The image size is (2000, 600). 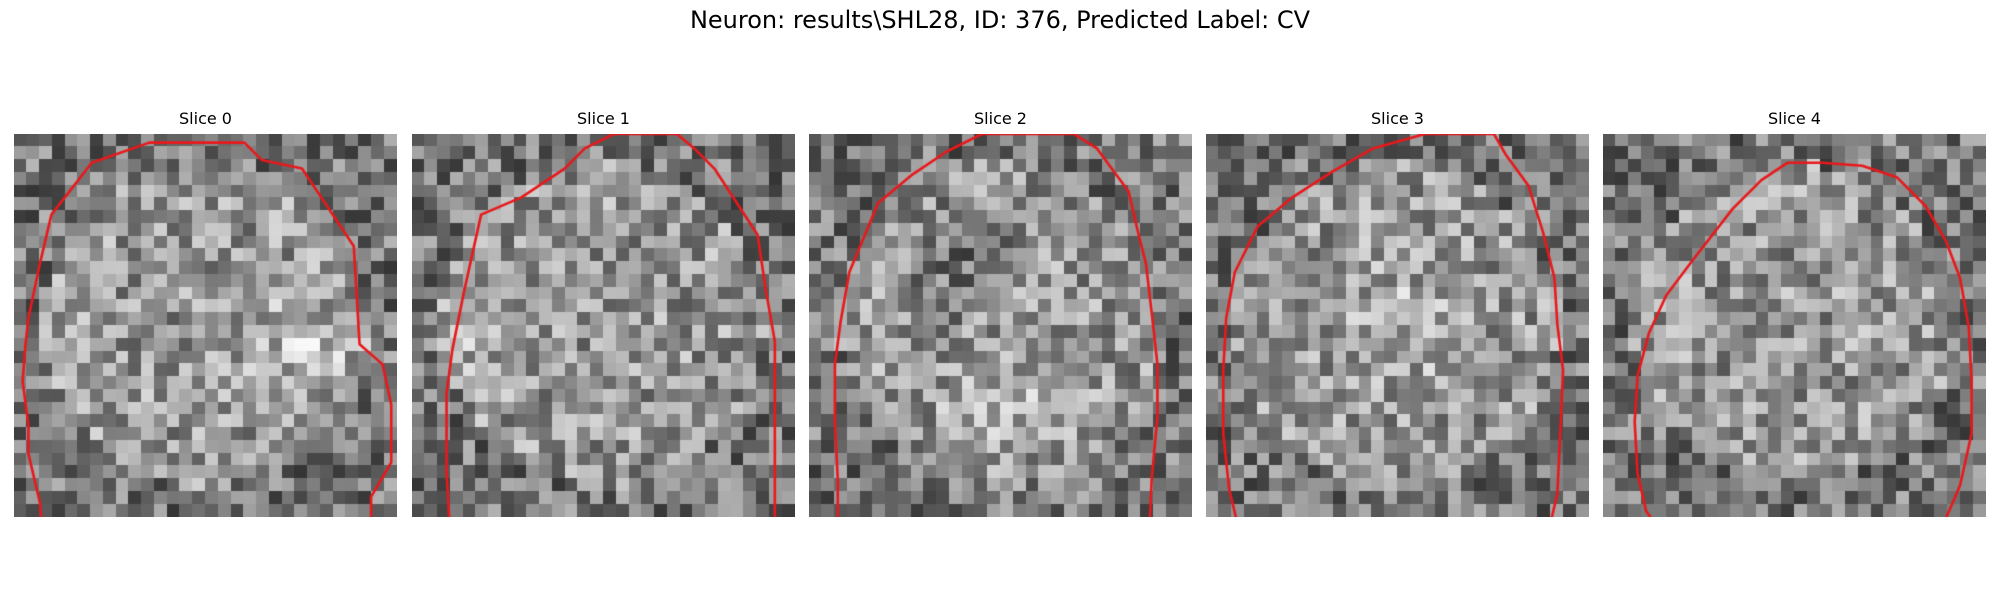 I want to click on panel-title: Slice 4, so click(x=1794, y=118).